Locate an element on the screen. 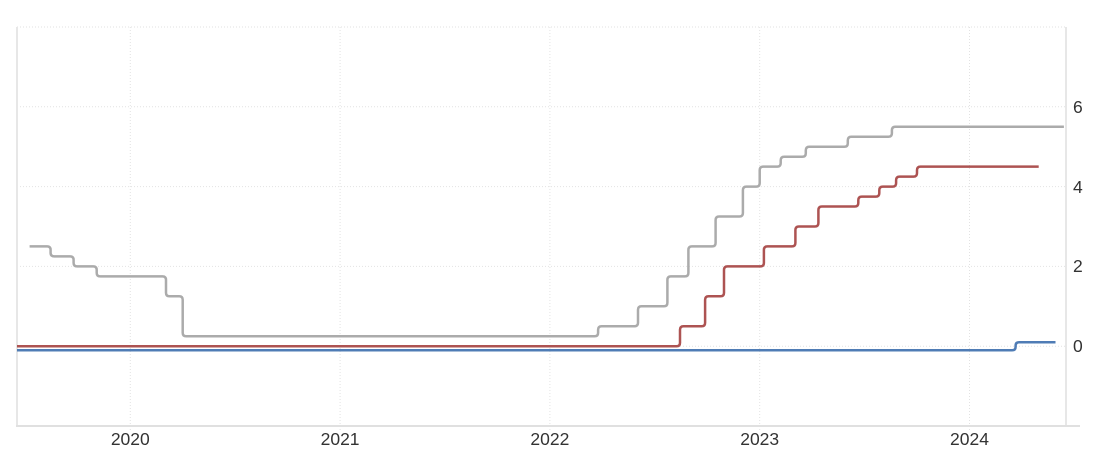  x-tick-label: 2024 is located at coordinates (969, 439).